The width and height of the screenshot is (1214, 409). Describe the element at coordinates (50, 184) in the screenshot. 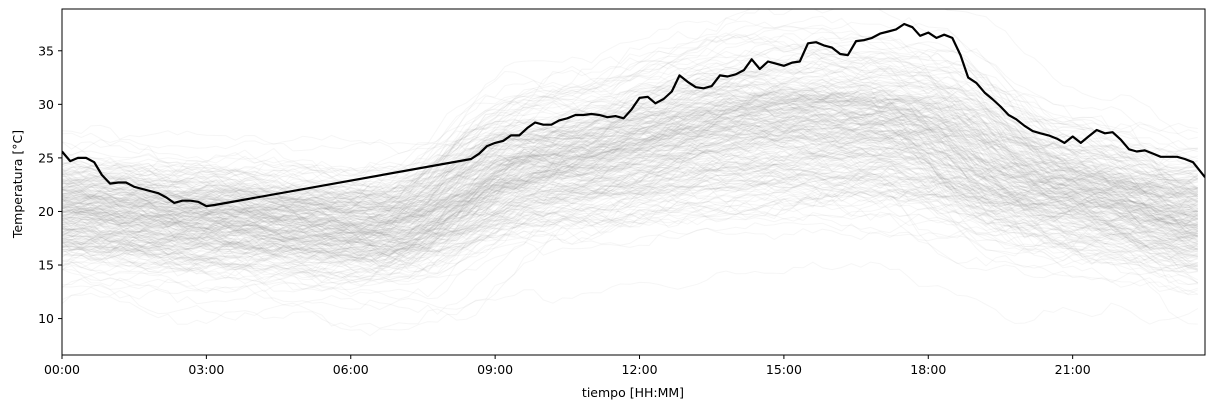

I see `y-axis: 10 15 20 25 30 35` at that location.